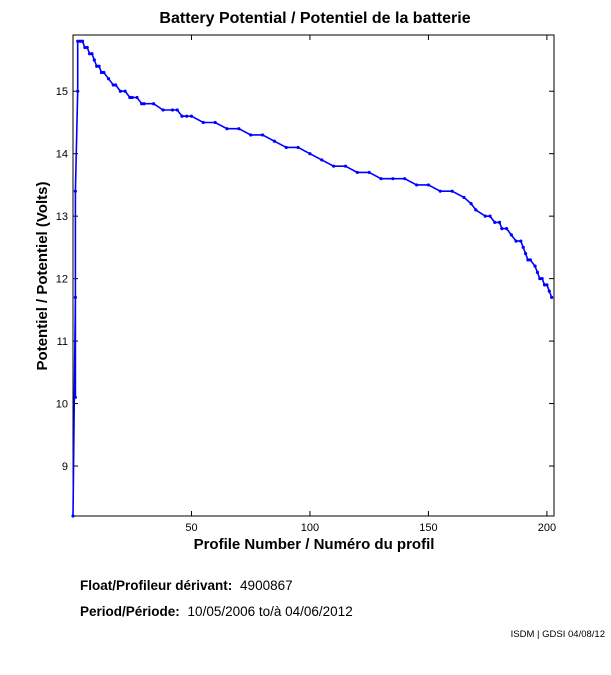 Image resolution: width=611 pixels, height=675 pixels. Describe the element at coordinates (266, 585) in the screenshot. I see `float-id: 4900867` at that location.